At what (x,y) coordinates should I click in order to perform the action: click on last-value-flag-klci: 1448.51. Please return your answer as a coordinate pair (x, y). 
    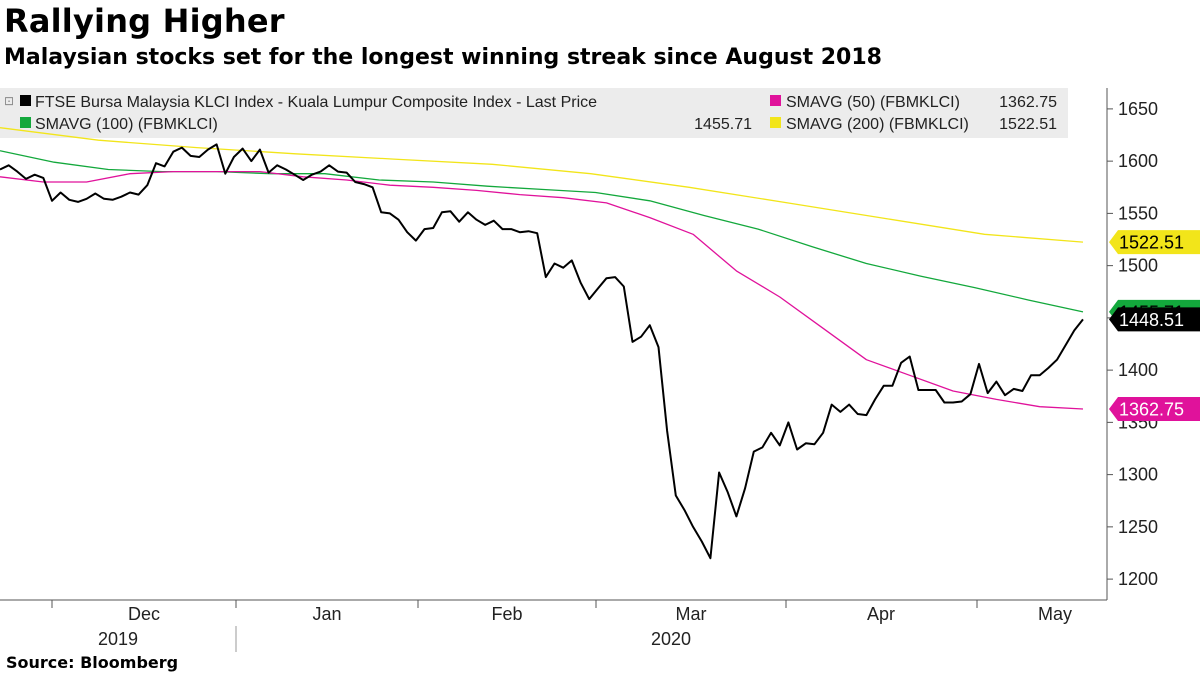
    Looking at the image, I should click on (1154, 319).